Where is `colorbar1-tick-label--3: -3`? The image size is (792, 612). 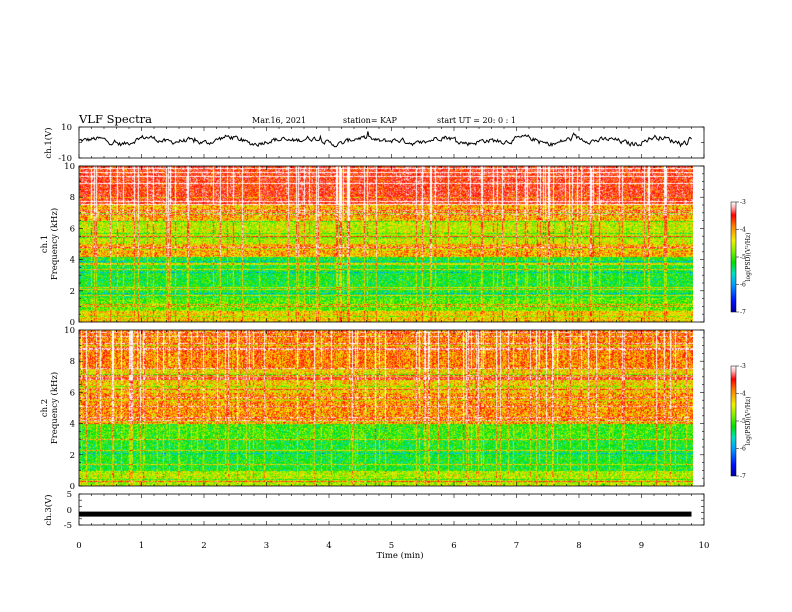 colorbar1-tick-label--3: -3 is located at coordinates (743, 202).